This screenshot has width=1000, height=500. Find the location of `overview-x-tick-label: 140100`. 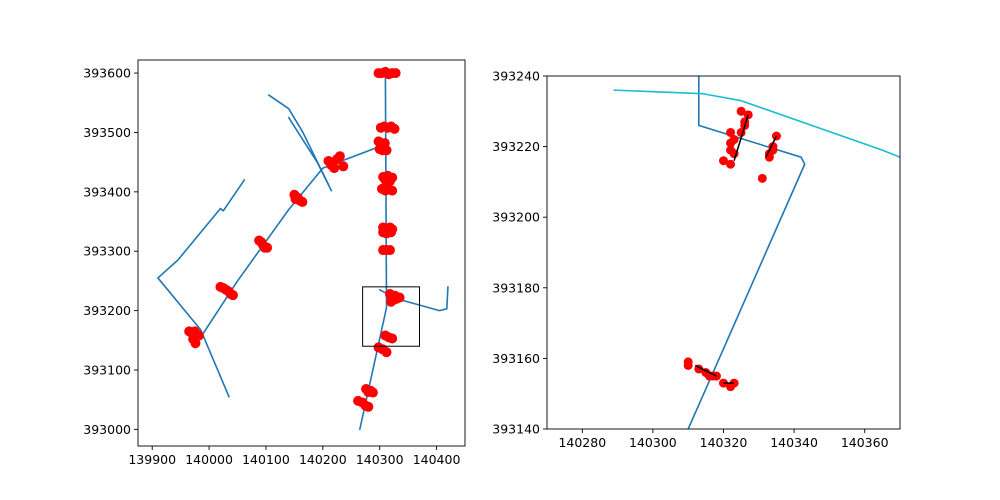

overview-x-tick-label: 140100 is located at coordinates (266, 459).